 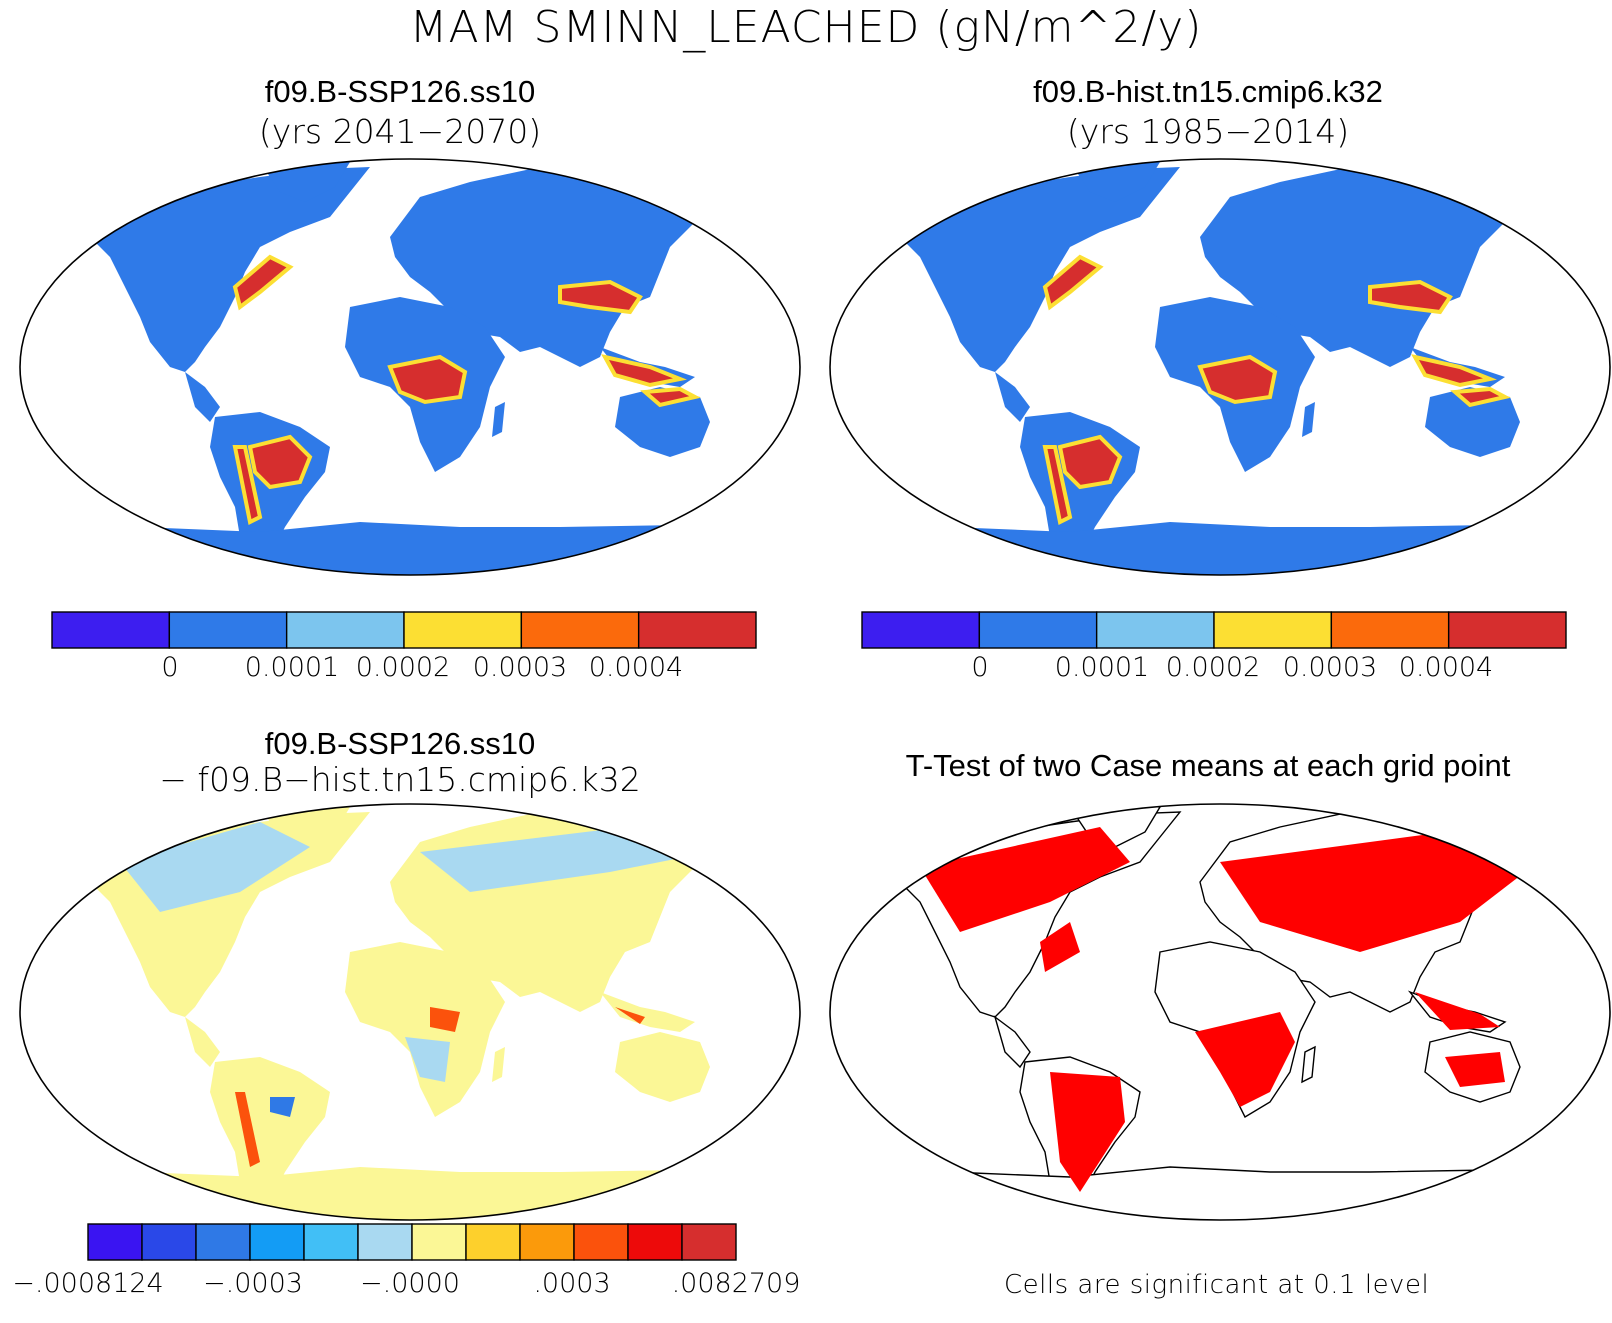 I want to click on colorbar-bottom-left, so click(x=412, y=1242).